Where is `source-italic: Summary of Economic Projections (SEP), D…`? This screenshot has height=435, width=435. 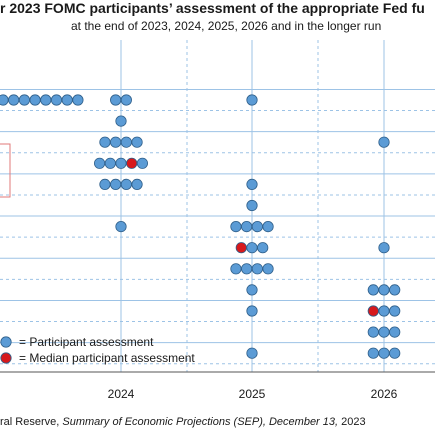 source-italic: Summary of Economic Projections (SEP), D… is located at coordinates (200, 422).